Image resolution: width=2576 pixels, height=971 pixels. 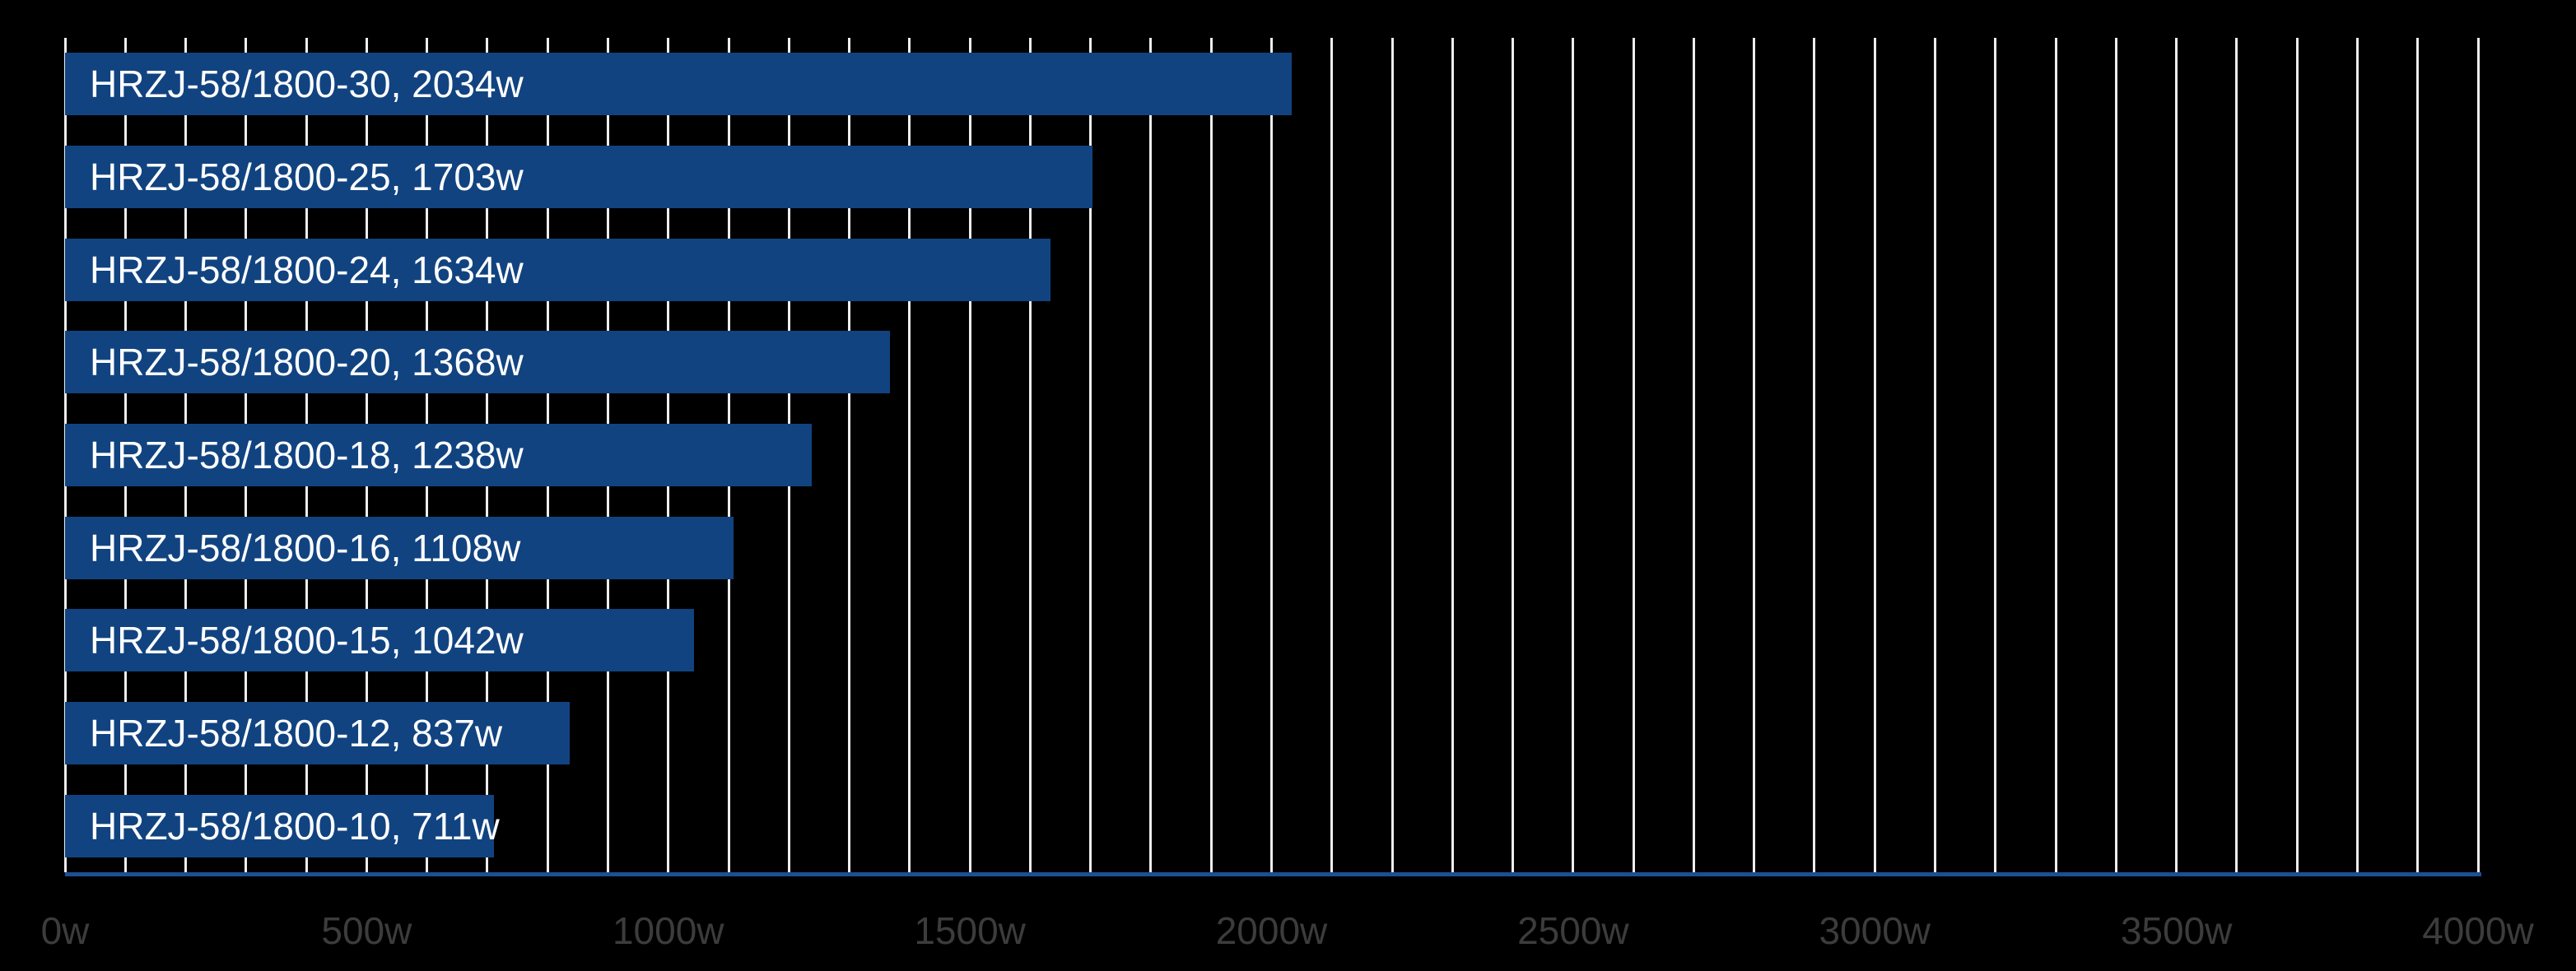 I want to click on bar: HRZJ-58/1800-12, 837w, so click(x=318, y=733).